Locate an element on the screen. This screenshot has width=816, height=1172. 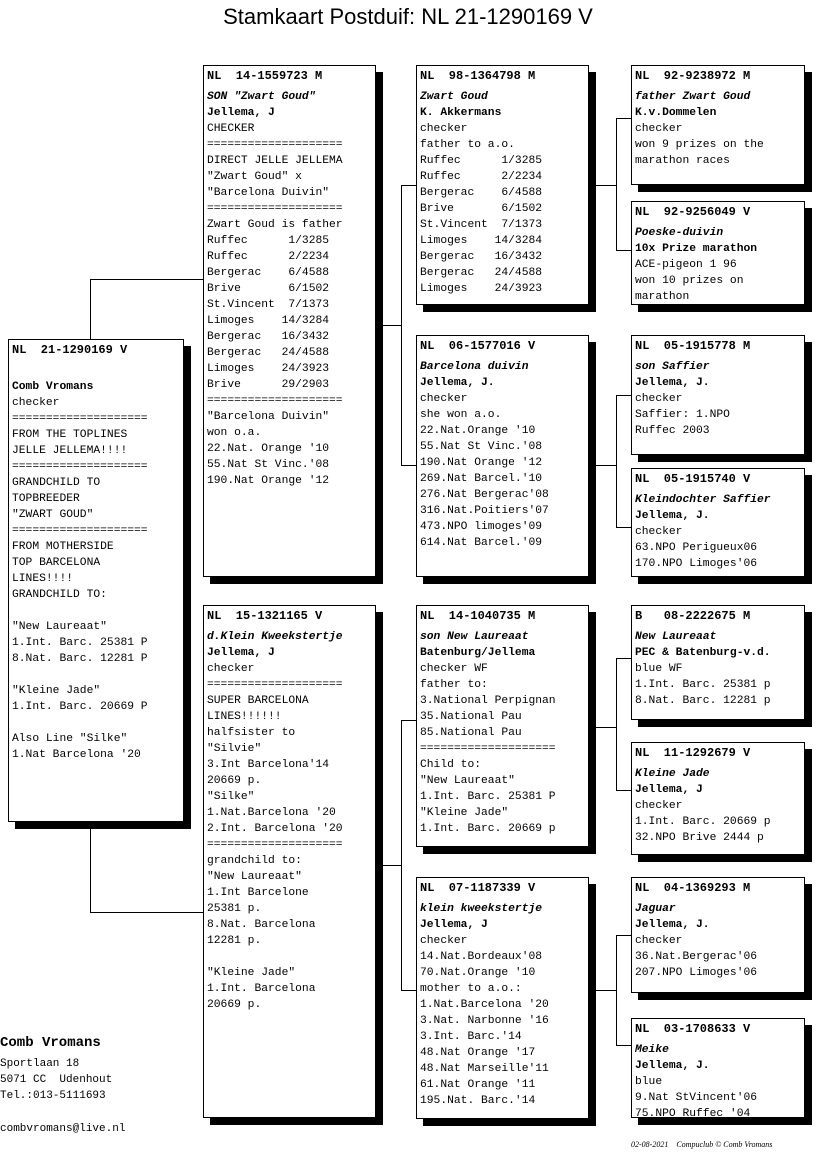
info-line: 195.Nat. Barc.'14 is located at coordinates (478, 1101).